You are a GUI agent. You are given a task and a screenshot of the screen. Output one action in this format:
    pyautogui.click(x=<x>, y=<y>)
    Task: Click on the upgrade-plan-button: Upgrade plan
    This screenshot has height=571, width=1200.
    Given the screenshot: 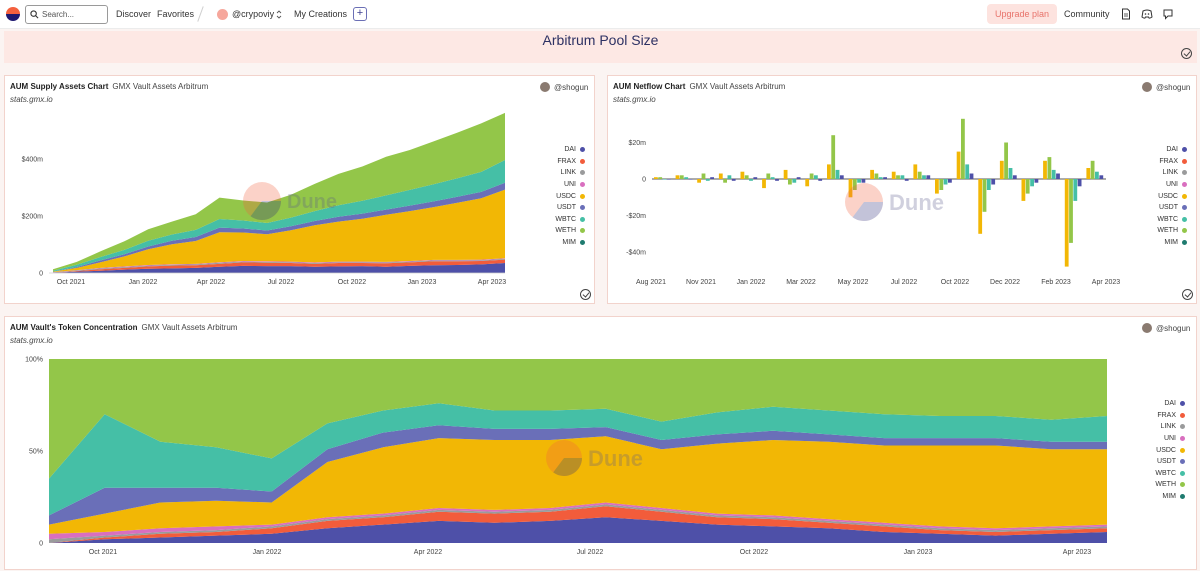 What is the action you would take?
    pyautogui.click(x=1022, y=14)
    